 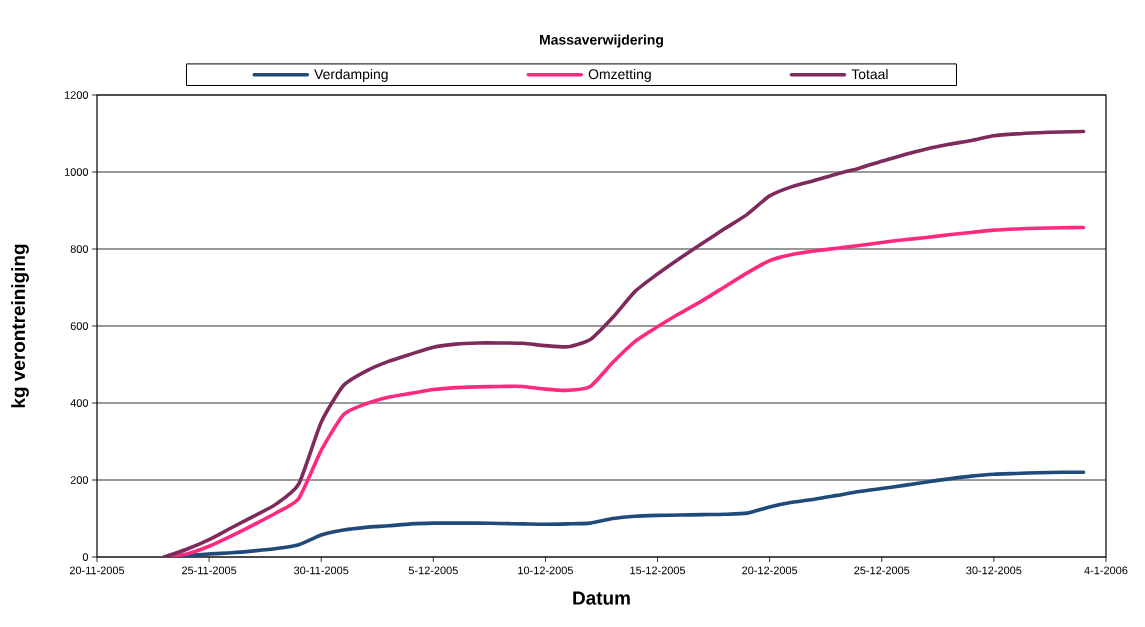 What do you see at coordinates (97, 570) in the screenshot?
I see `x-tick-label: 20-11-2005` at bounding box center [97, 570].